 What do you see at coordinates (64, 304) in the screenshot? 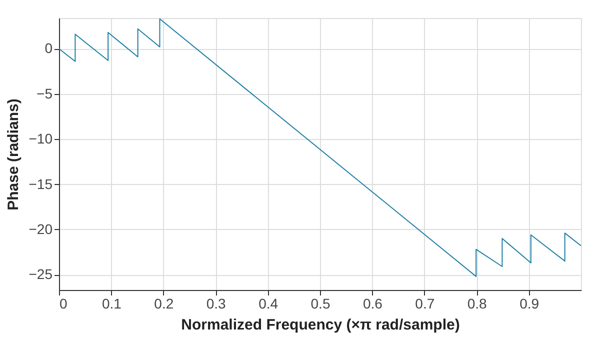
I see `x-tick-label: 0` at bounding box center [64, 304].